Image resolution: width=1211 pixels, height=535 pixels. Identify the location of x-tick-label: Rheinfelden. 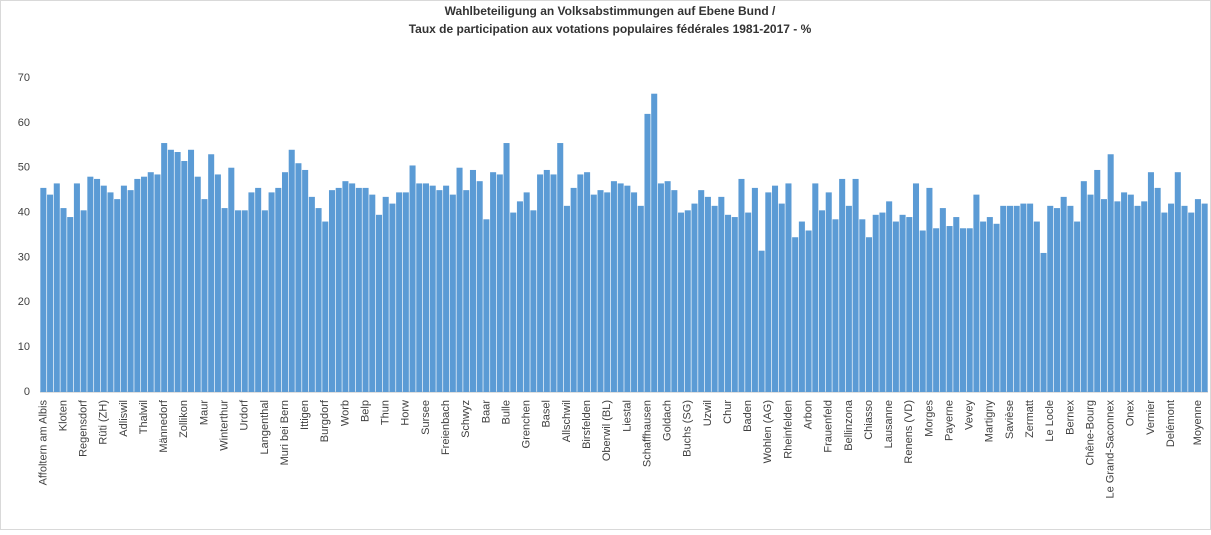
(788, 429).